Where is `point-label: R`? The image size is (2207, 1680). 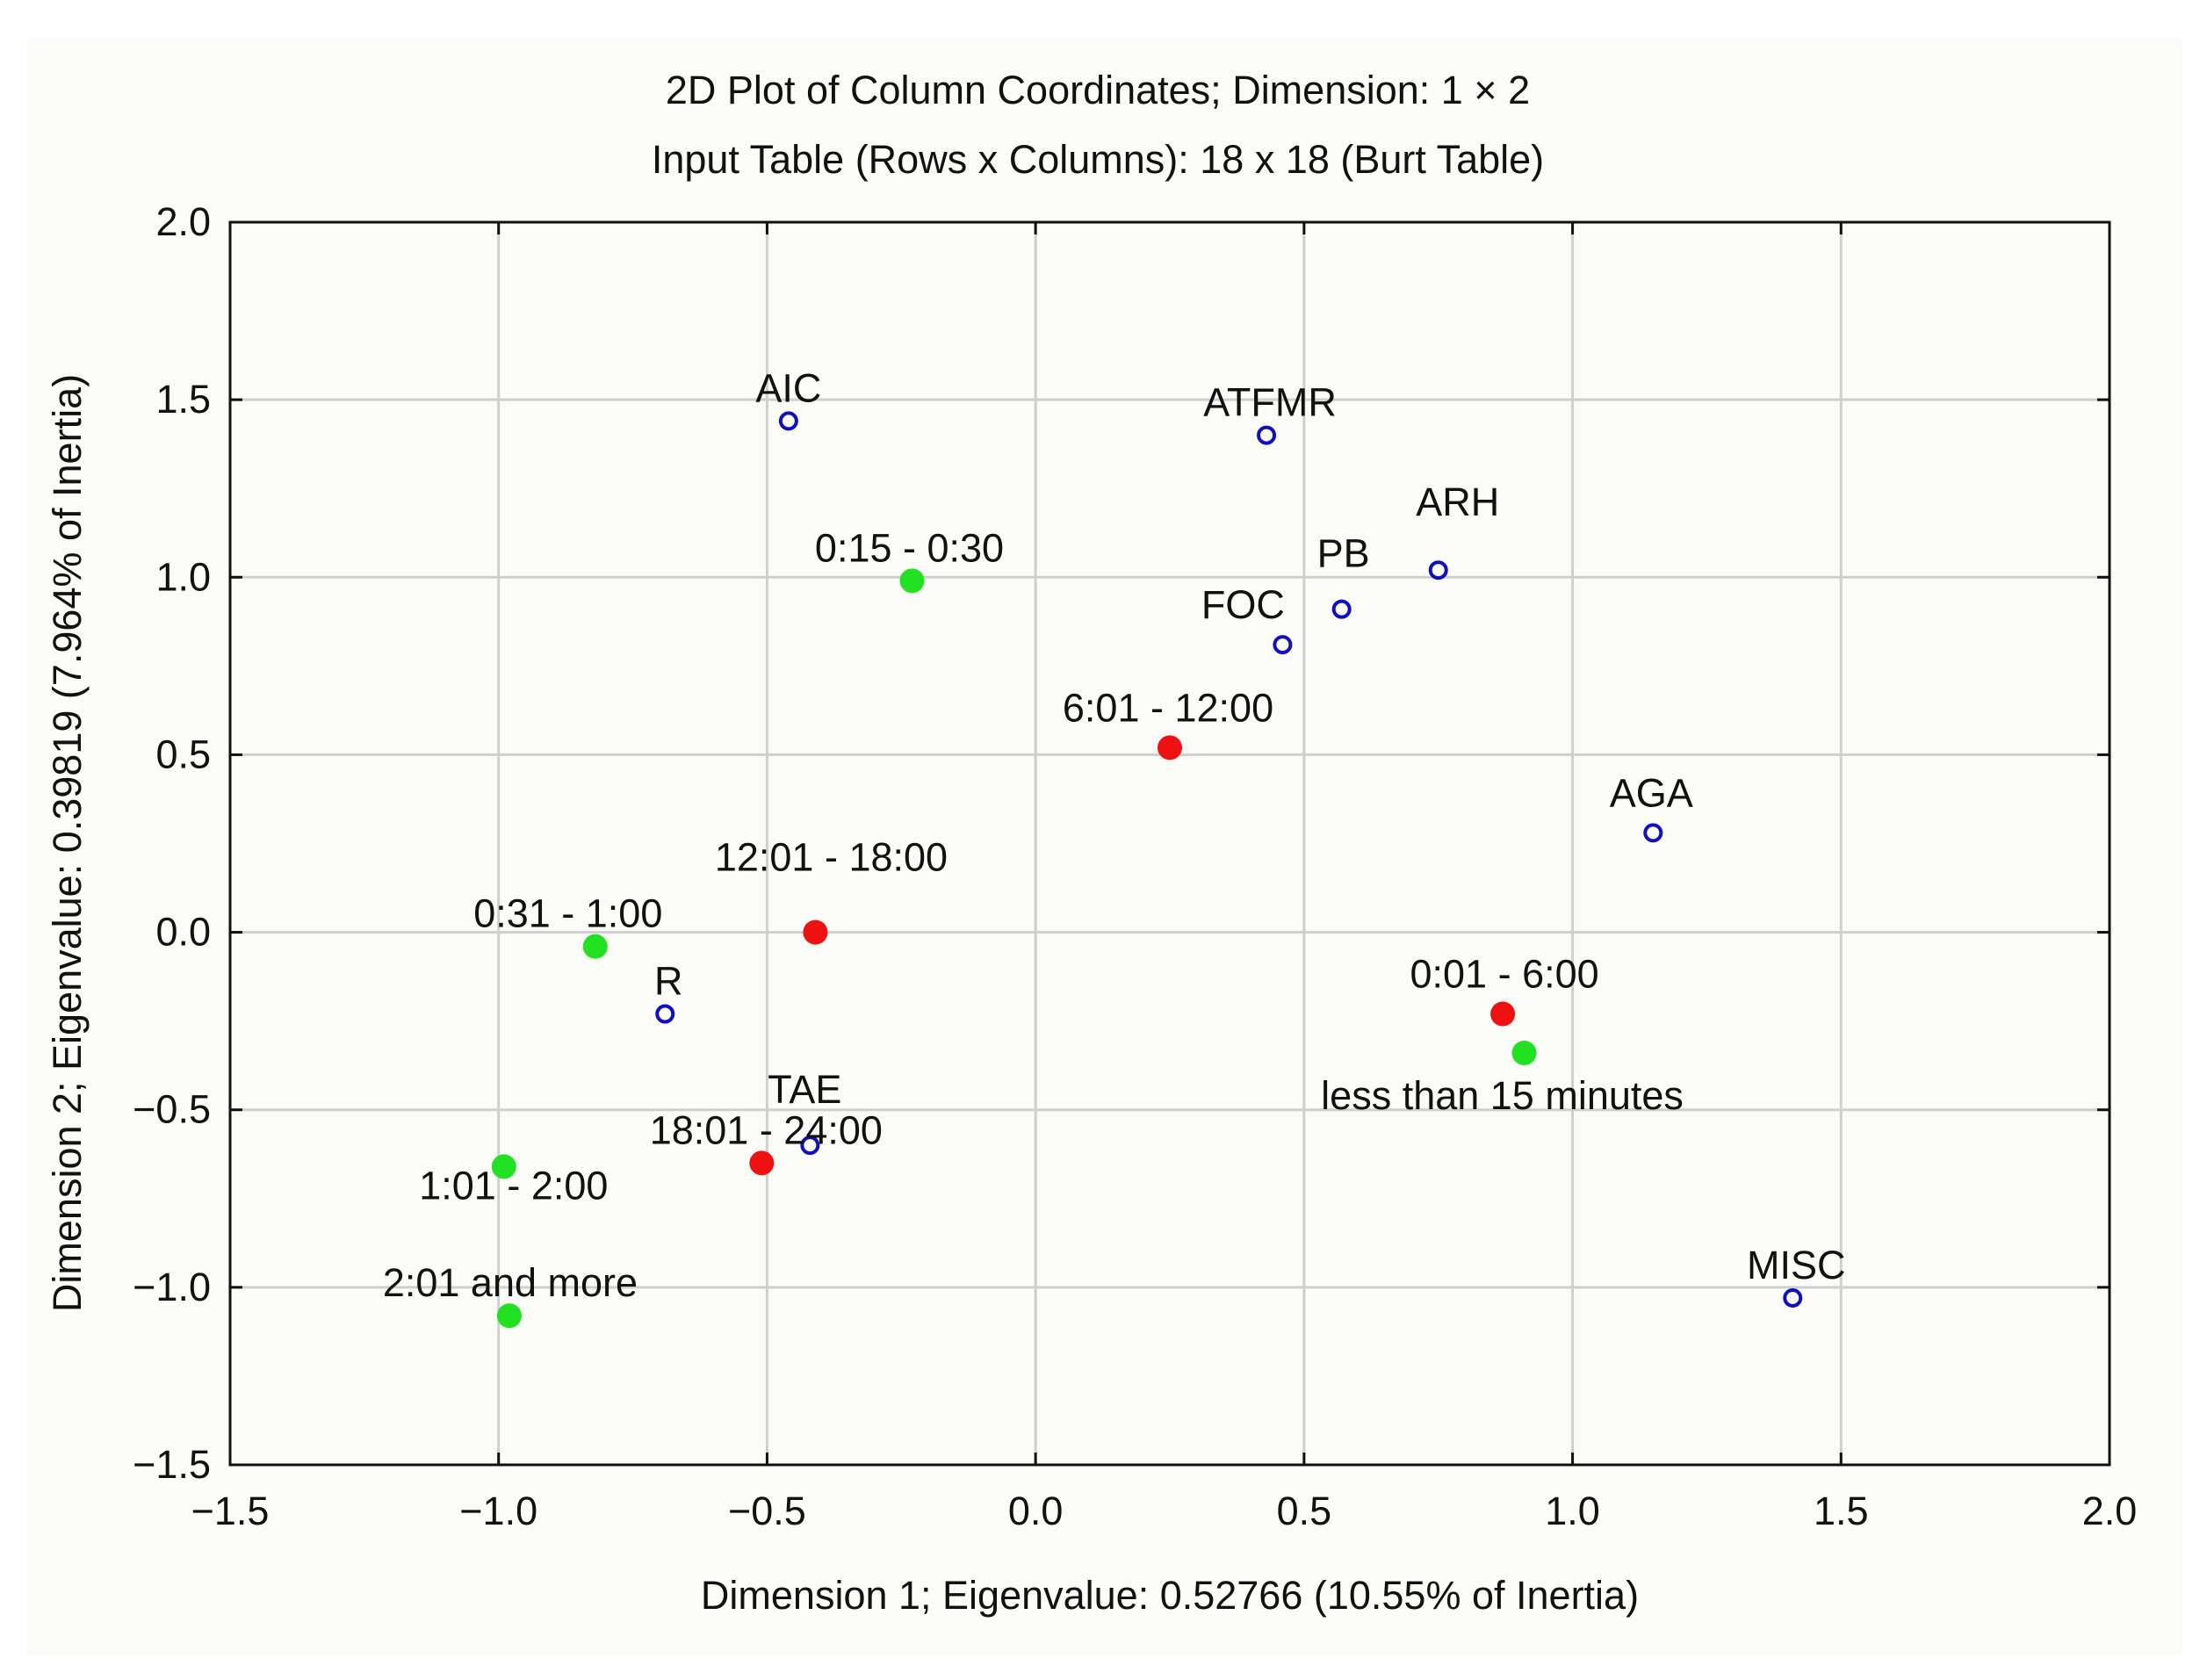 point-label: R is located at coordinates (668, 981).